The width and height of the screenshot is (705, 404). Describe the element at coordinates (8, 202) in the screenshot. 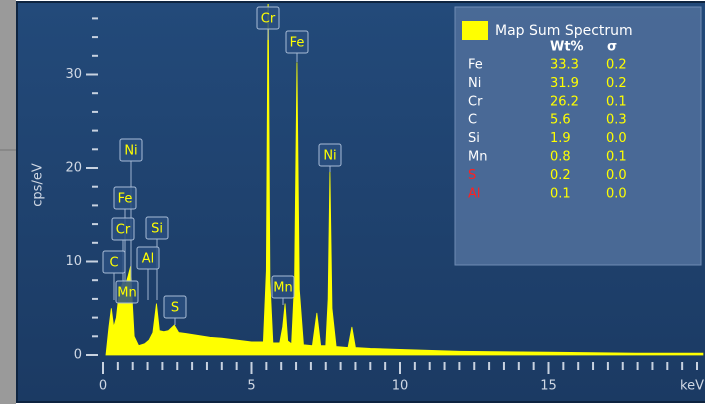

I see `side-image` at that location.